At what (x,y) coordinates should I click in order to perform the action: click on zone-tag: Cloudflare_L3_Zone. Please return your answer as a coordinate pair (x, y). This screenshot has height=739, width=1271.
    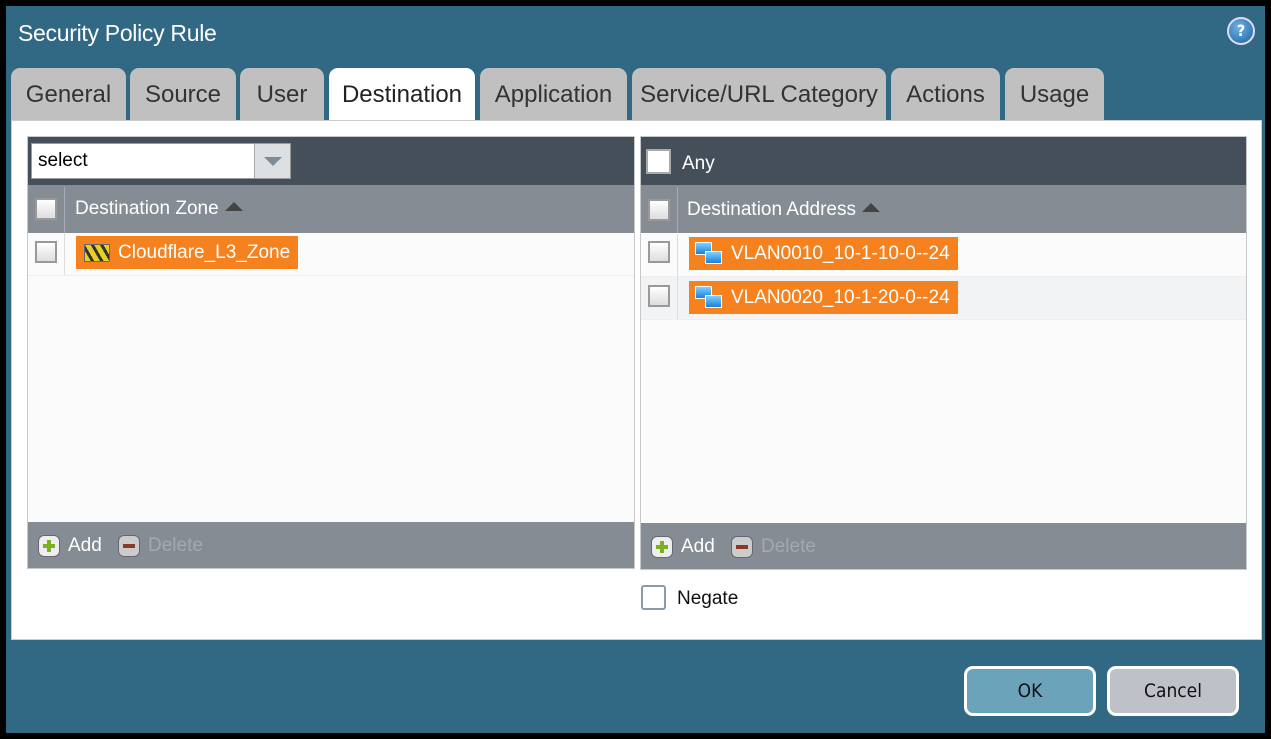
    Looking at the image, I should click on (187, 252).